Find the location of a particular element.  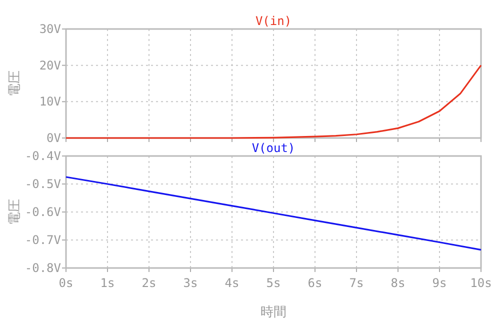

text: V(in) is located at coordinates (273, 21).